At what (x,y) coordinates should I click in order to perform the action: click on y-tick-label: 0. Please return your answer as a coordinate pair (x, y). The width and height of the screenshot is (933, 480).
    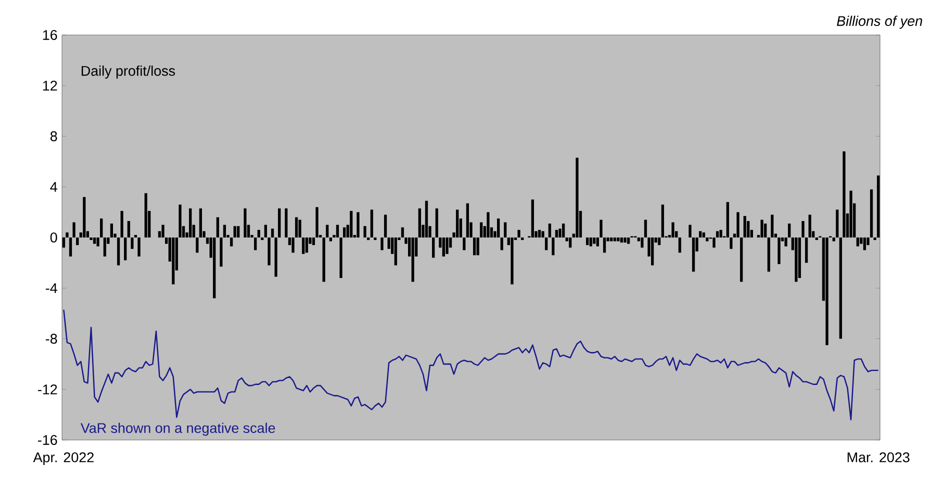
    Looking at the image, I should click on (54, 237).